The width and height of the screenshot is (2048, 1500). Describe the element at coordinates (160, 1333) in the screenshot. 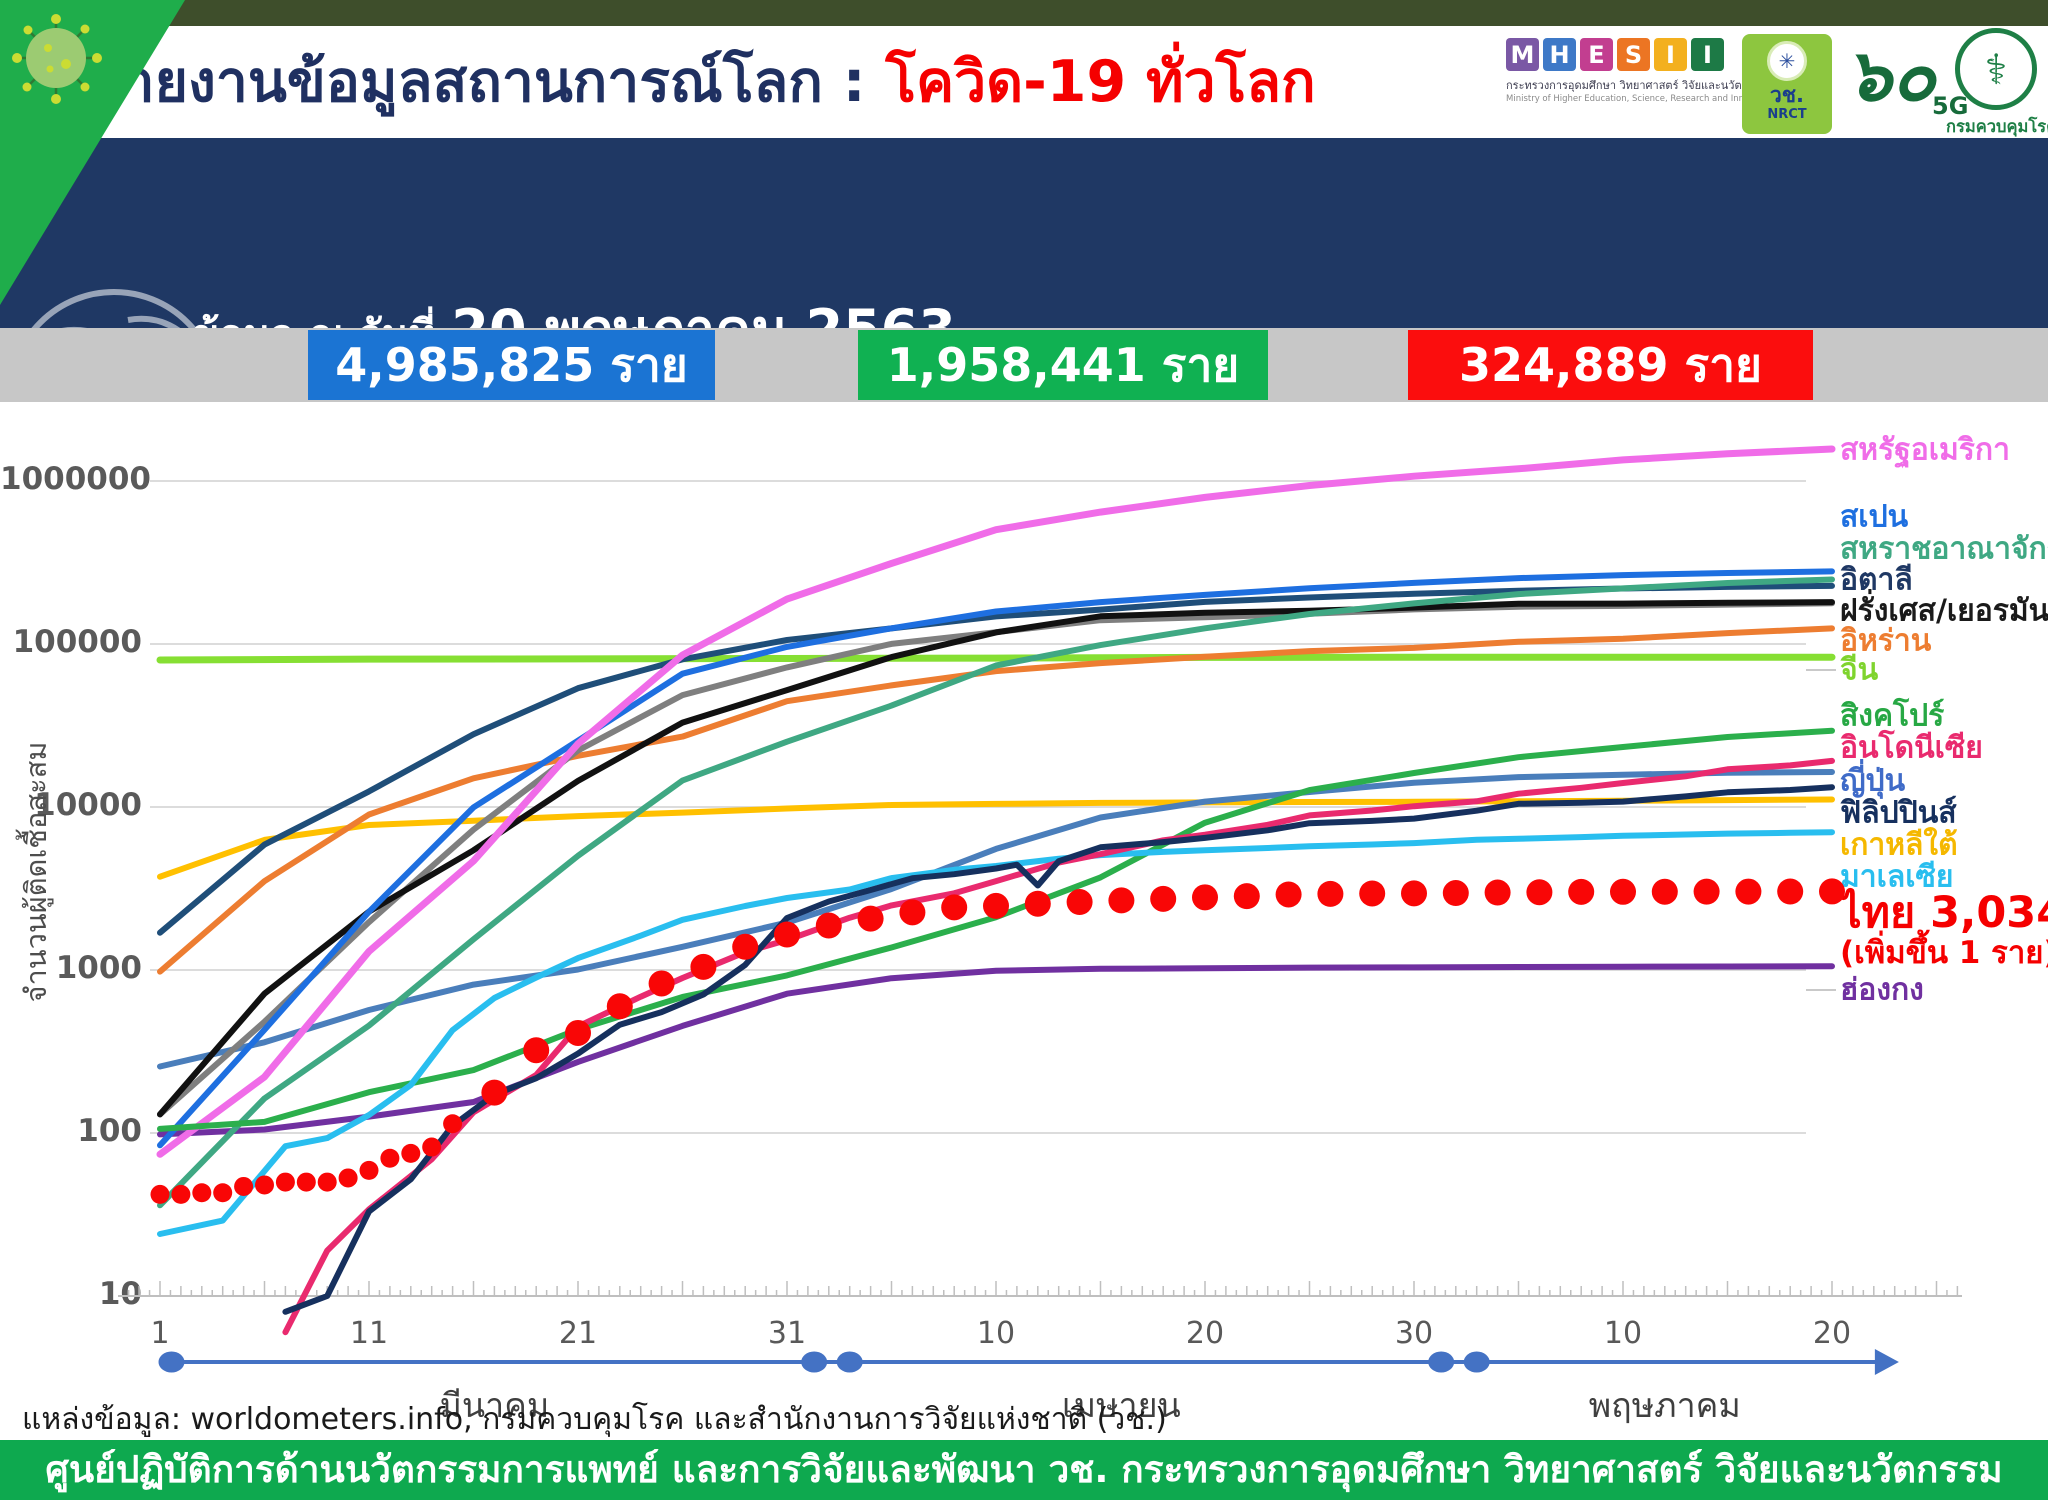

I see `x-tick-label-day0: 1` at that location.